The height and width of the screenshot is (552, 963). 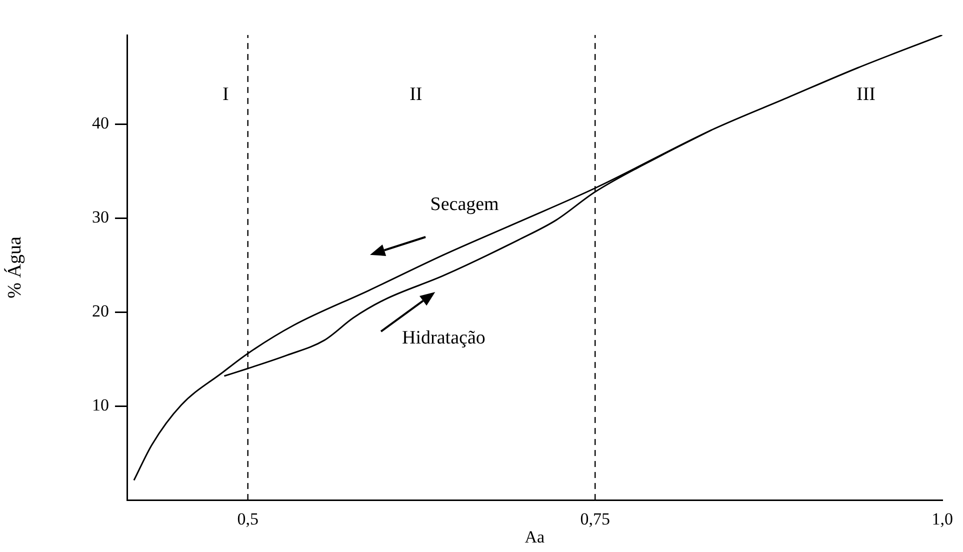 What do you see at coordinates (942, 519) in the screenshot?
I see `x-tick-label: 1,0` at bounding box center [942, 519].